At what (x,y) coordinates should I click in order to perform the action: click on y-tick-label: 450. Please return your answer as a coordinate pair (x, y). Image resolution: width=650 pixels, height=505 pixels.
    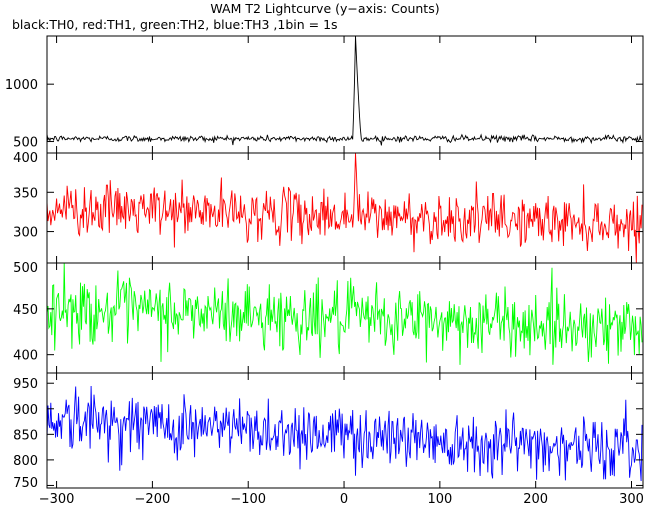
    Looking at the image, I should click on (25, 310).